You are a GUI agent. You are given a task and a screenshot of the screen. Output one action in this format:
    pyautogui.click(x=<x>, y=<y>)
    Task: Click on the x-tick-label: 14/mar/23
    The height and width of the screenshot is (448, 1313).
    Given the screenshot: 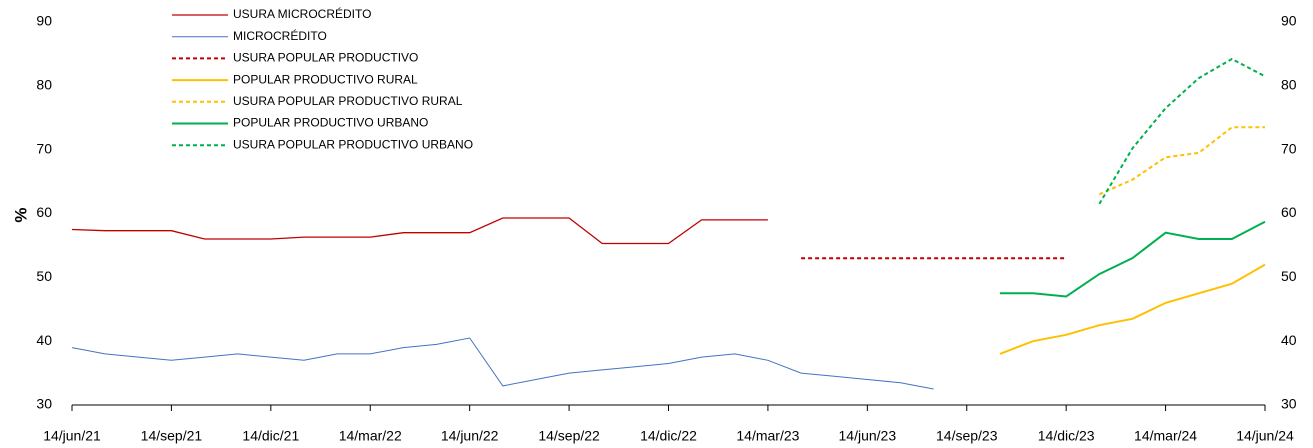 What is the action you would take?
    pyautogui.click(x=767, y=436)
    